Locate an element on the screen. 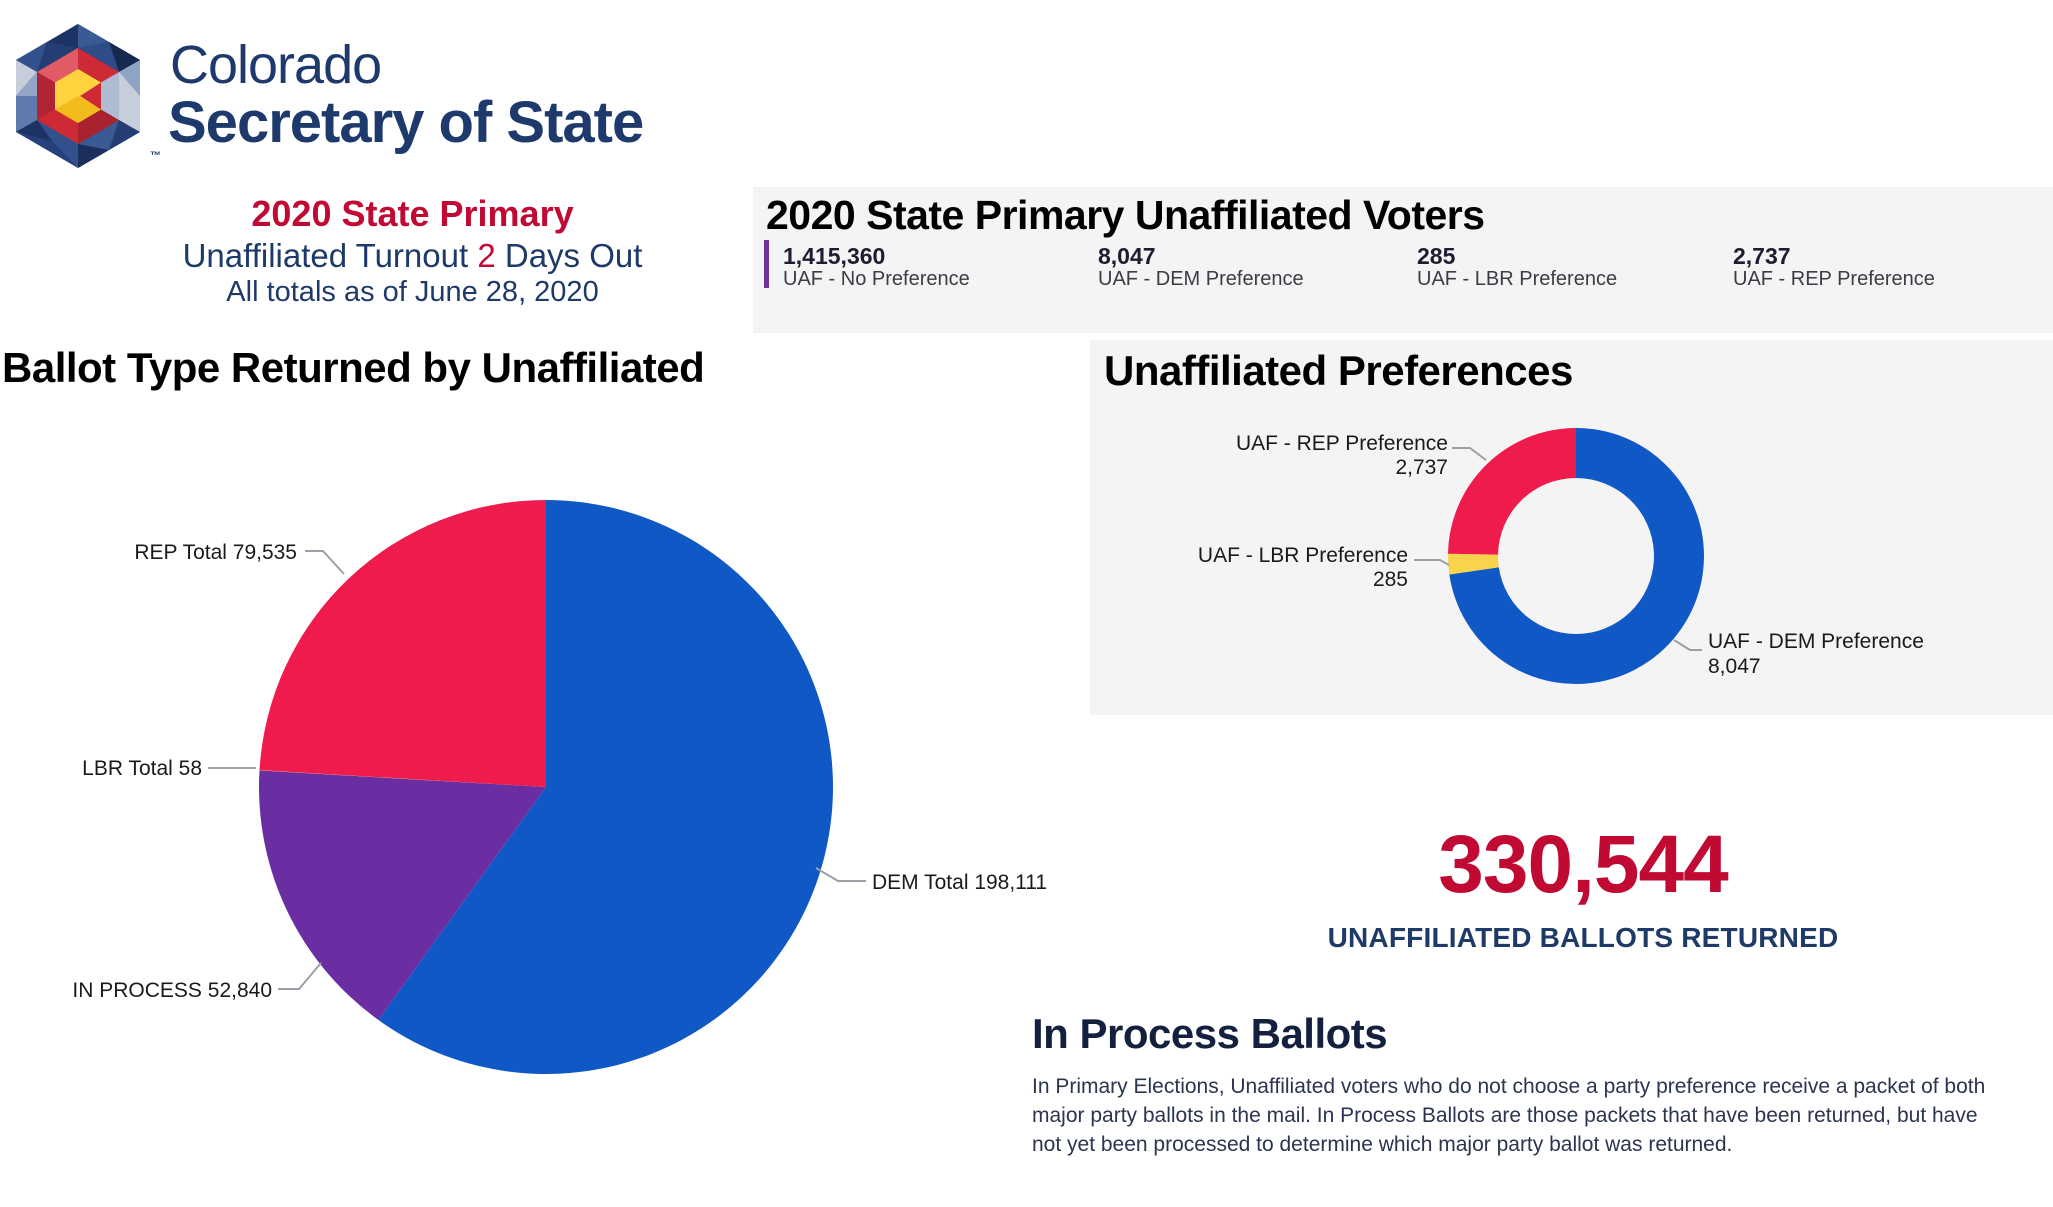 Image resolution: width=2053 pixels, height=1207 pixels. logo-subtitle: Secretary of State is located at coordinates (406, 122).